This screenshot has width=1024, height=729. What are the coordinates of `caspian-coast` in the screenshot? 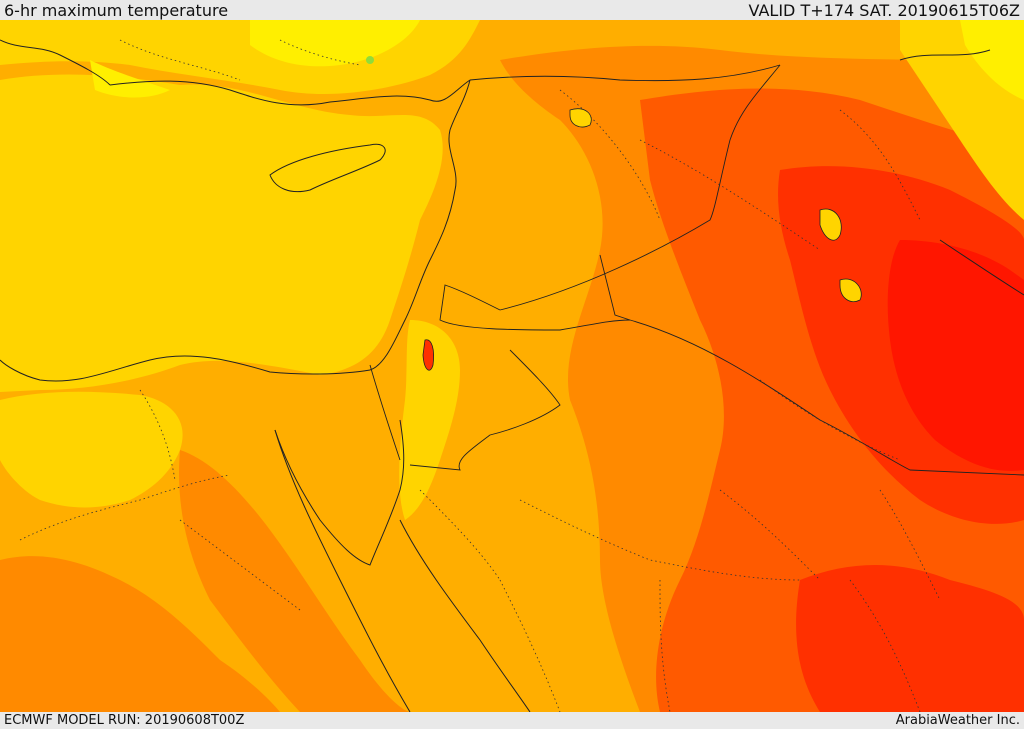 It's located at (945, 55).